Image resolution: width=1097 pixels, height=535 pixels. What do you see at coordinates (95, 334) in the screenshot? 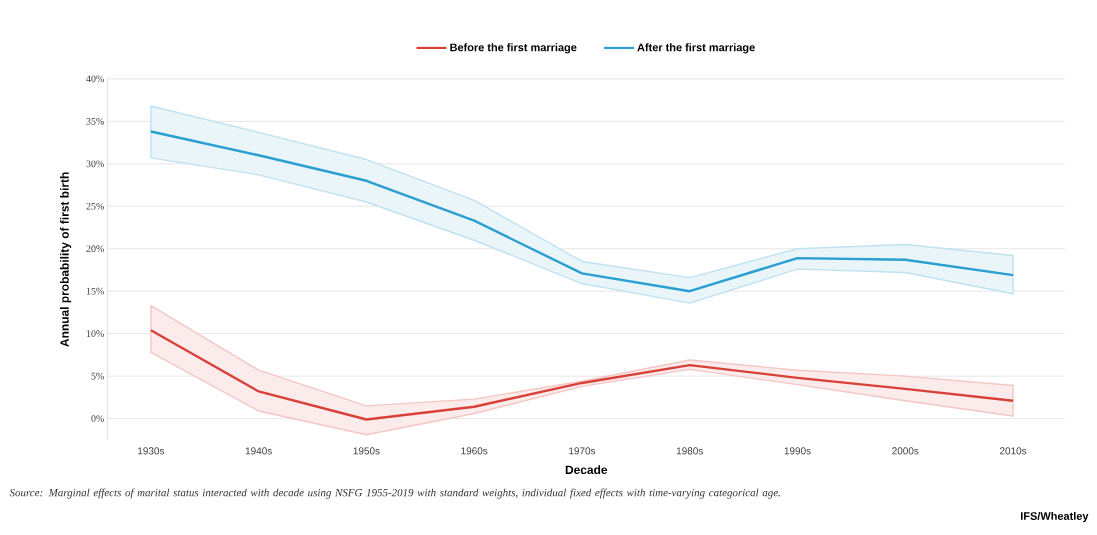
I see `y-tick-label: 10%` at bounding box center [95, 334].